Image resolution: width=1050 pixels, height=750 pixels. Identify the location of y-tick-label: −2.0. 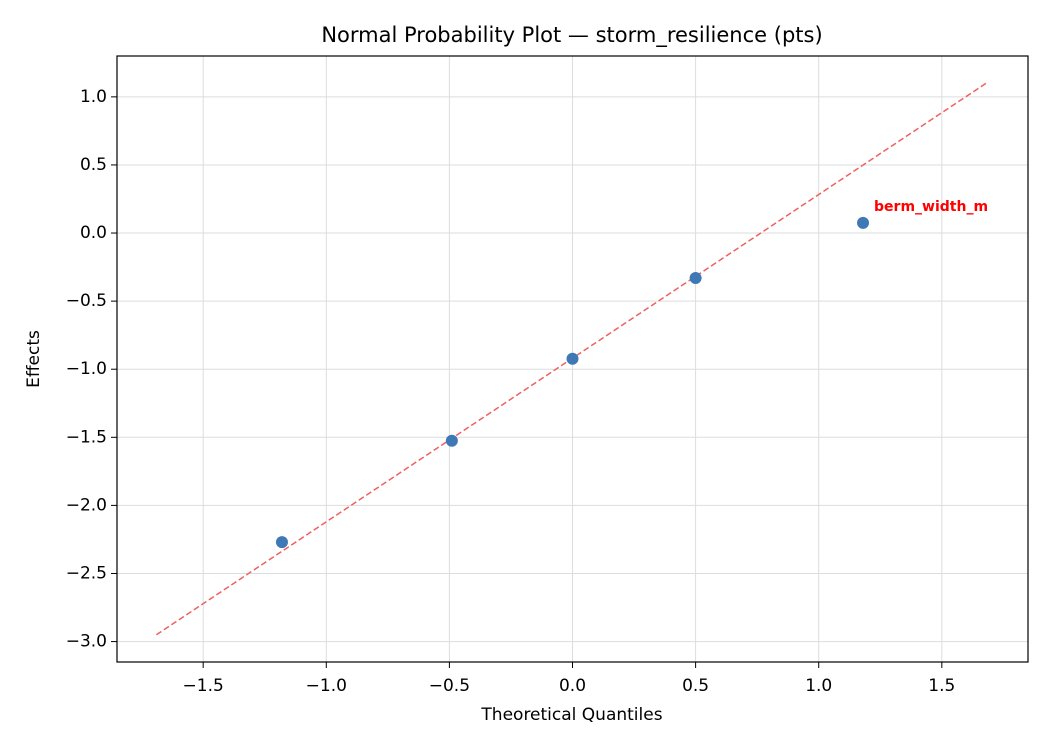
(86, 505).